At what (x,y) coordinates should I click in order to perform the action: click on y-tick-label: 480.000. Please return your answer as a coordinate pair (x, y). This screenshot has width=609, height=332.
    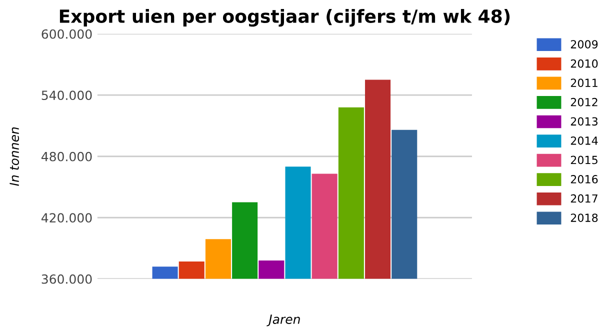
    Looking at the image, I should click on (67, 157).